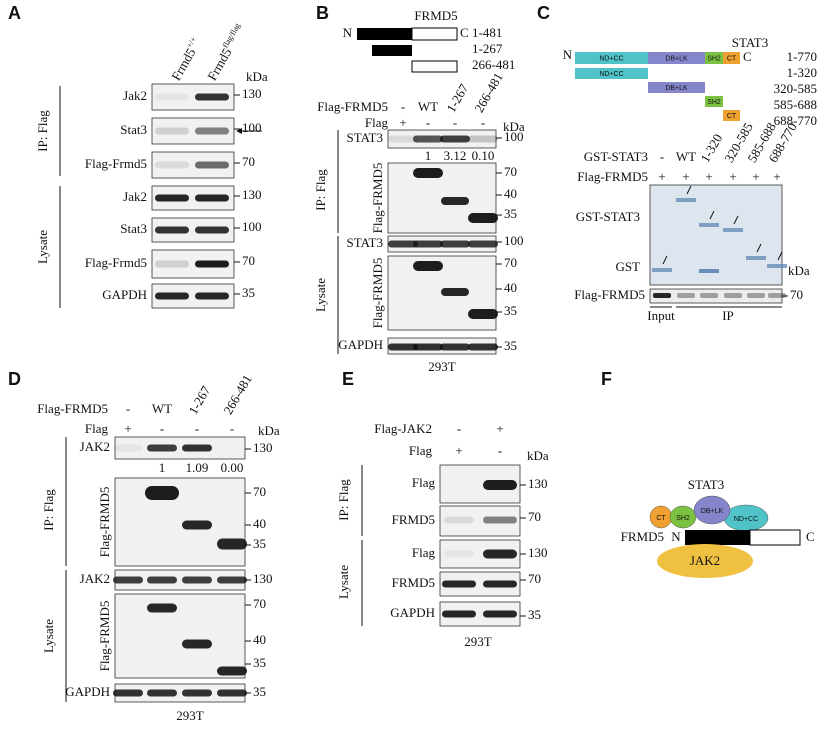 The image size is (825, 731). Describe the element at coordinates (135, 196) in the screenshot. I see `row-label: Jak2` at that location.